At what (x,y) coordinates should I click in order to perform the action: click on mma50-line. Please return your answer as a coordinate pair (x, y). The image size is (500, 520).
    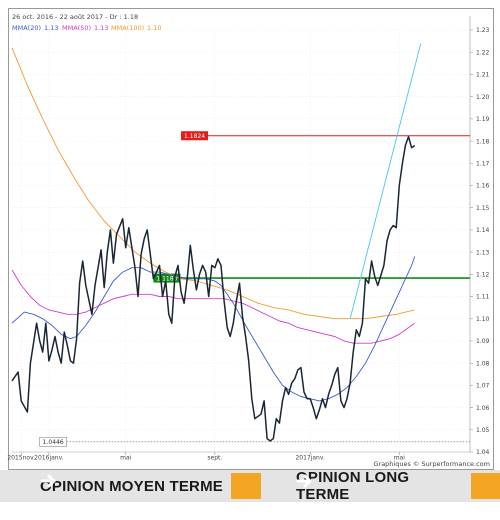
    Looking at the image, I should click on (213, 306).